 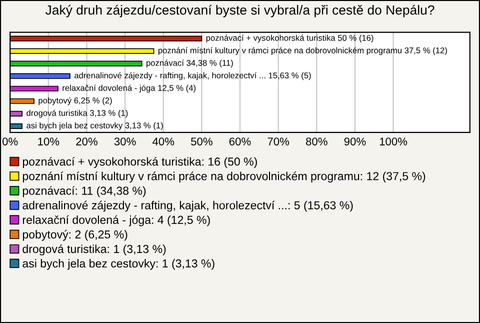 What do you see at coordinates (302, 51) in the screenshot?
I see `data-label: poznání místní kultury v rámci práce na dobrovolnickém programu 37,5 % (12)` at bounding box center [302, 51].